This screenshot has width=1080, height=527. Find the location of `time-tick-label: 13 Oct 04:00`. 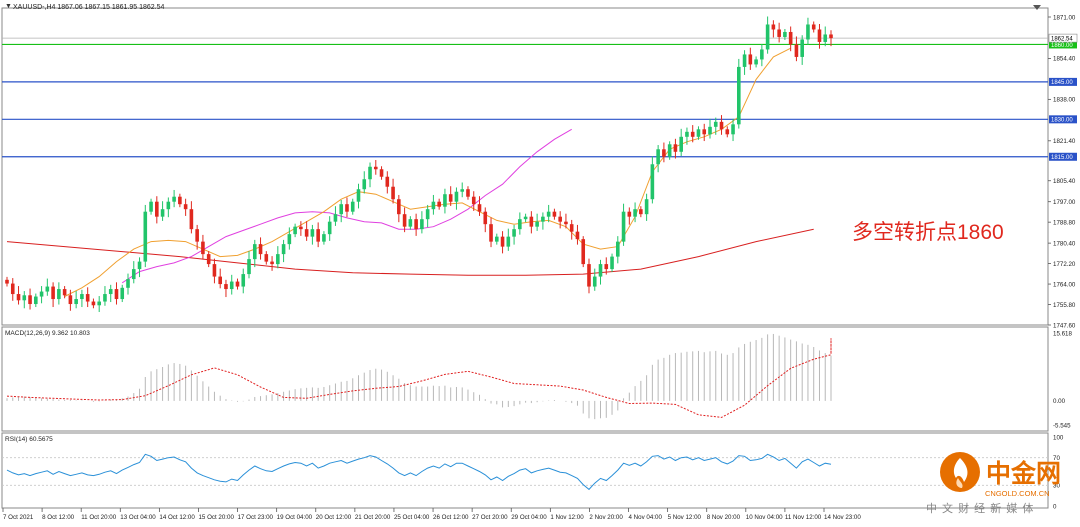

time-tick-label: 13 Oct 04:00 is located at coordinates (138, 517).